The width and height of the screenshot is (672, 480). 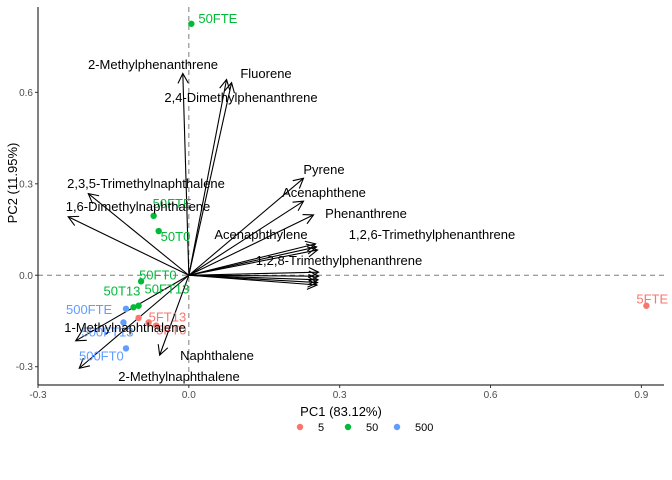 I want to click on loading-label: 2,4-Dimethylphenanthrene, so click(x=240, y=97).